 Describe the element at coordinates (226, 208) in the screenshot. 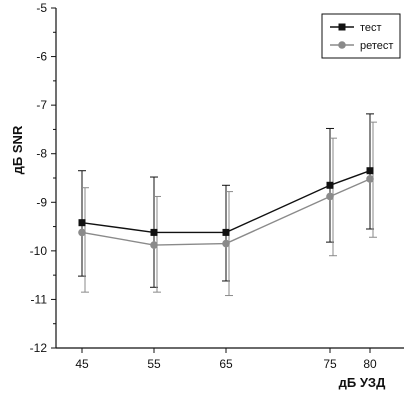

I see `series-markers` at that location.